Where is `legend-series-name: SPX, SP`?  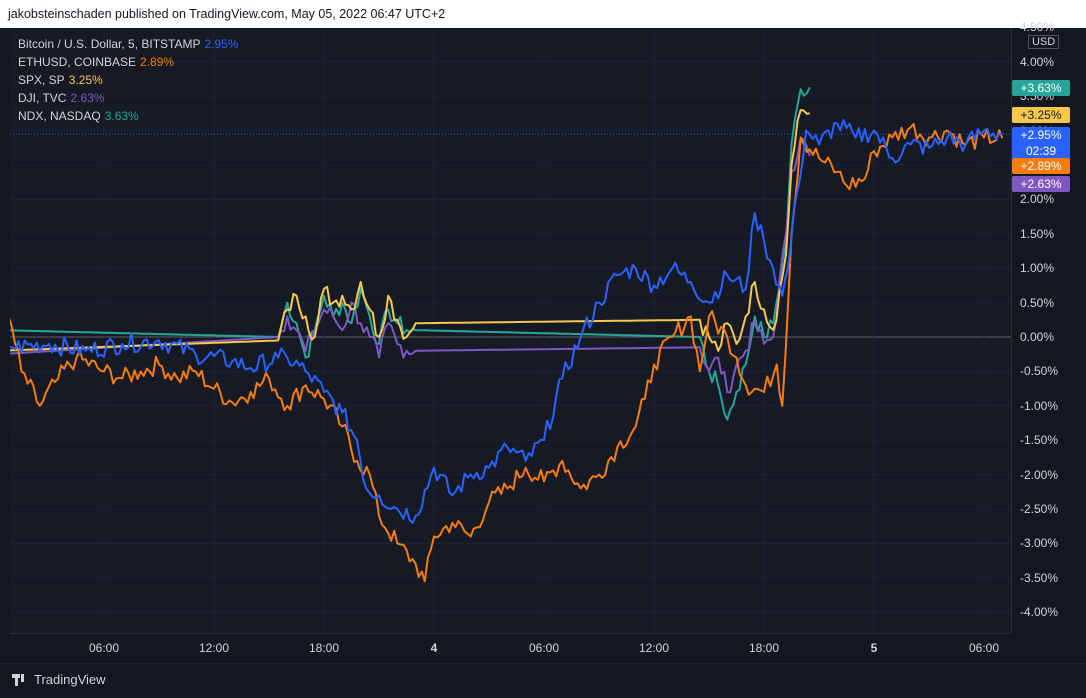
legend-series-name: SPX, SP is located at coordinates (41, 80).